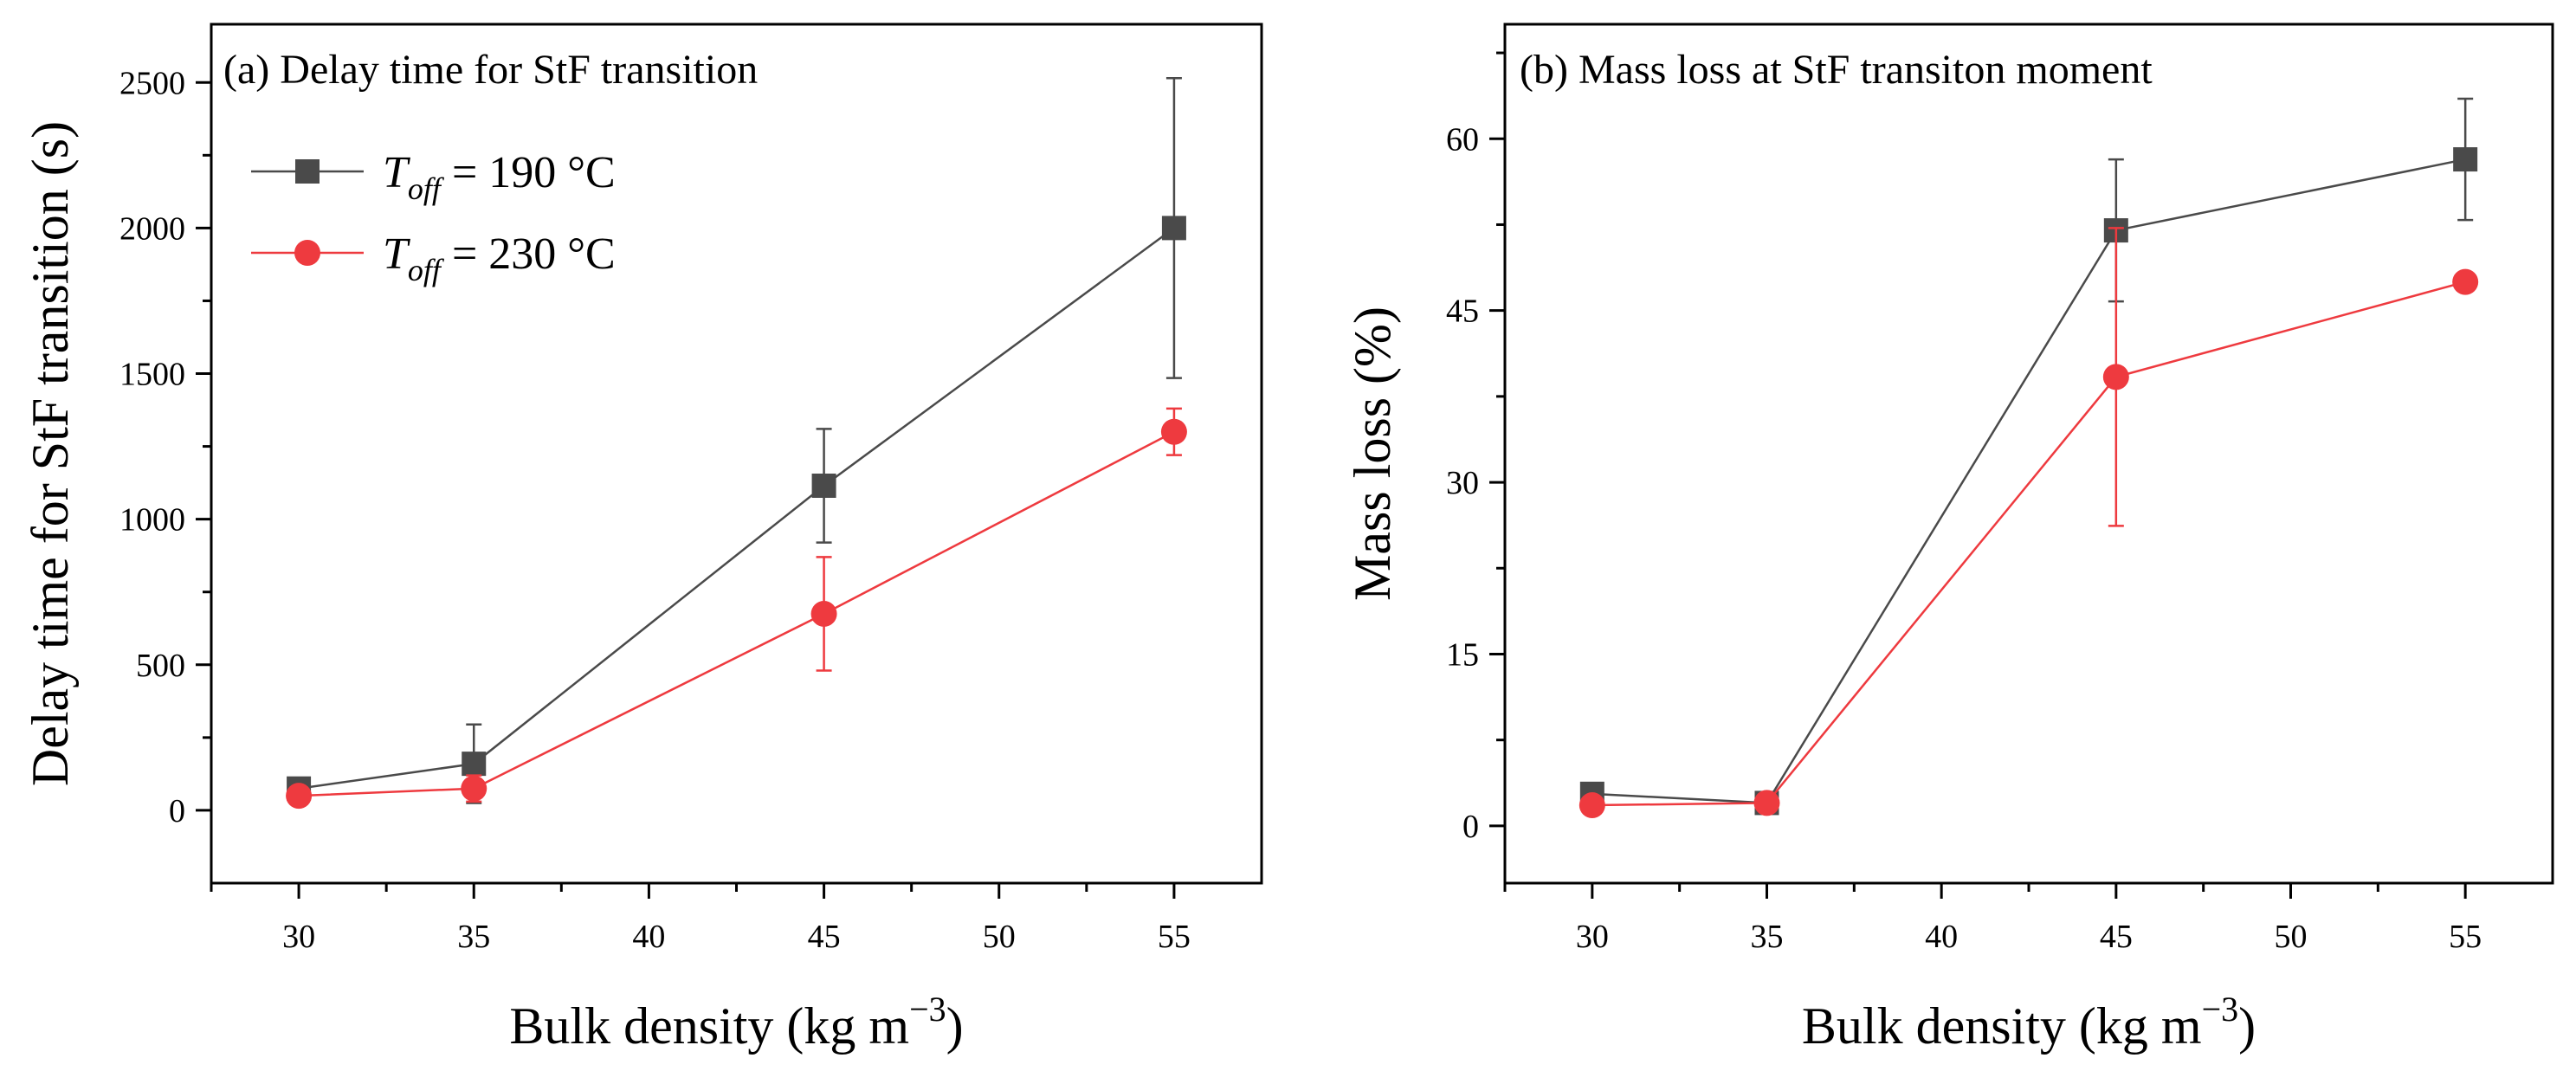 The image size is (2576, 1071). I want to click on y-tick-label: 45, so click(1462, 312).